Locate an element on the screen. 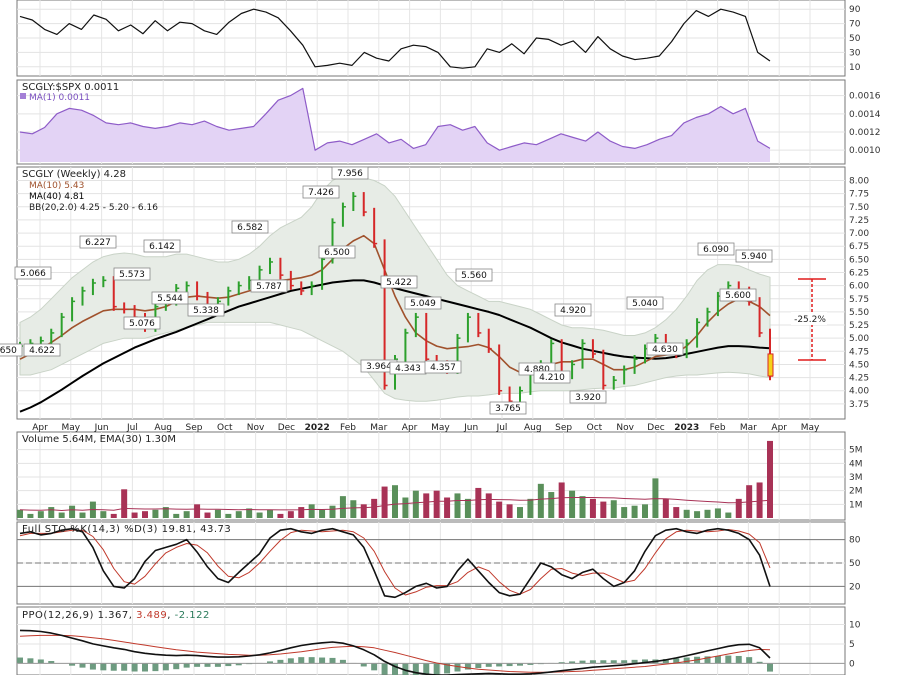 The image size is (900, 679). x-tick-label: Sep is located at coordinates (563, 428).